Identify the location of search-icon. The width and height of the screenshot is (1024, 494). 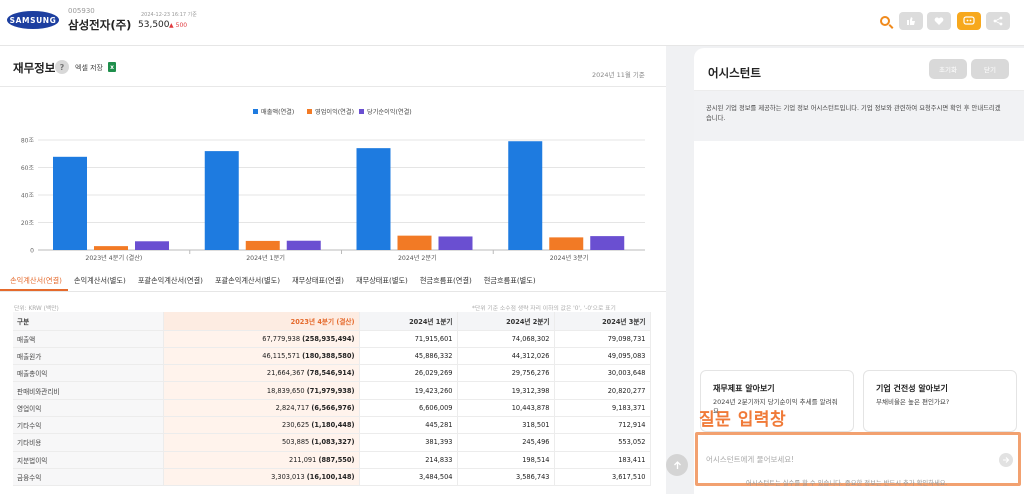
(885, 21).